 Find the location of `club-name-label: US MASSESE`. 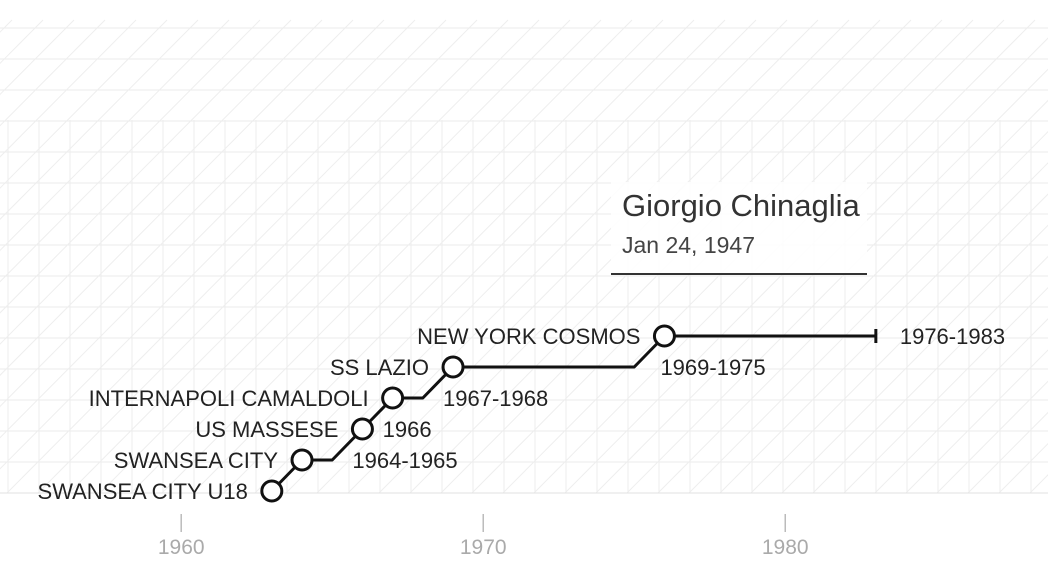

club-name-label: US MASSESE is located at coordinates (266, 429).